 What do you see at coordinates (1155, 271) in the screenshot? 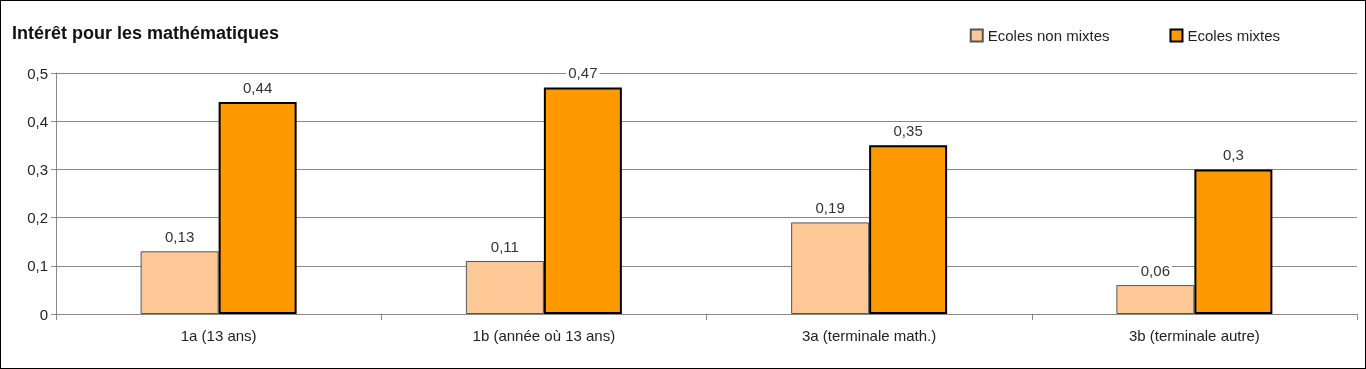
I see `data-label: 0,06` at bounding box center [1155, 271].